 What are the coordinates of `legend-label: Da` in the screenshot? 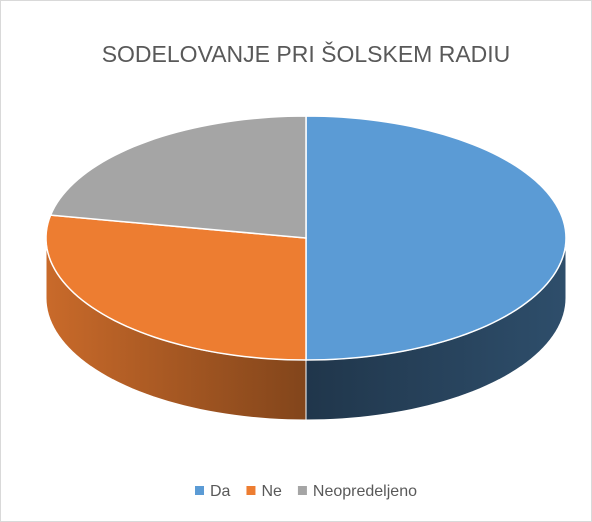 It's located at (220, 491).